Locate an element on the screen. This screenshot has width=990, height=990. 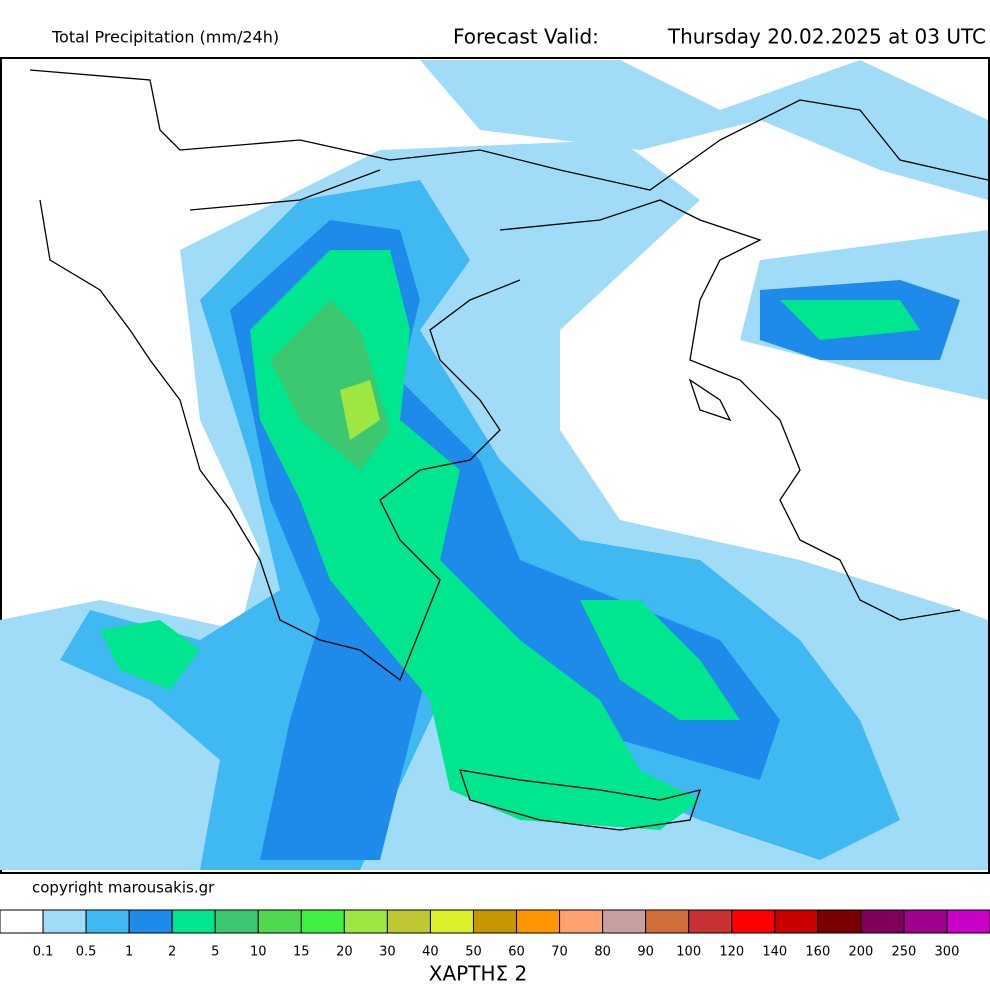
legend-label: 0.1 is located at coordinates (43, 952).